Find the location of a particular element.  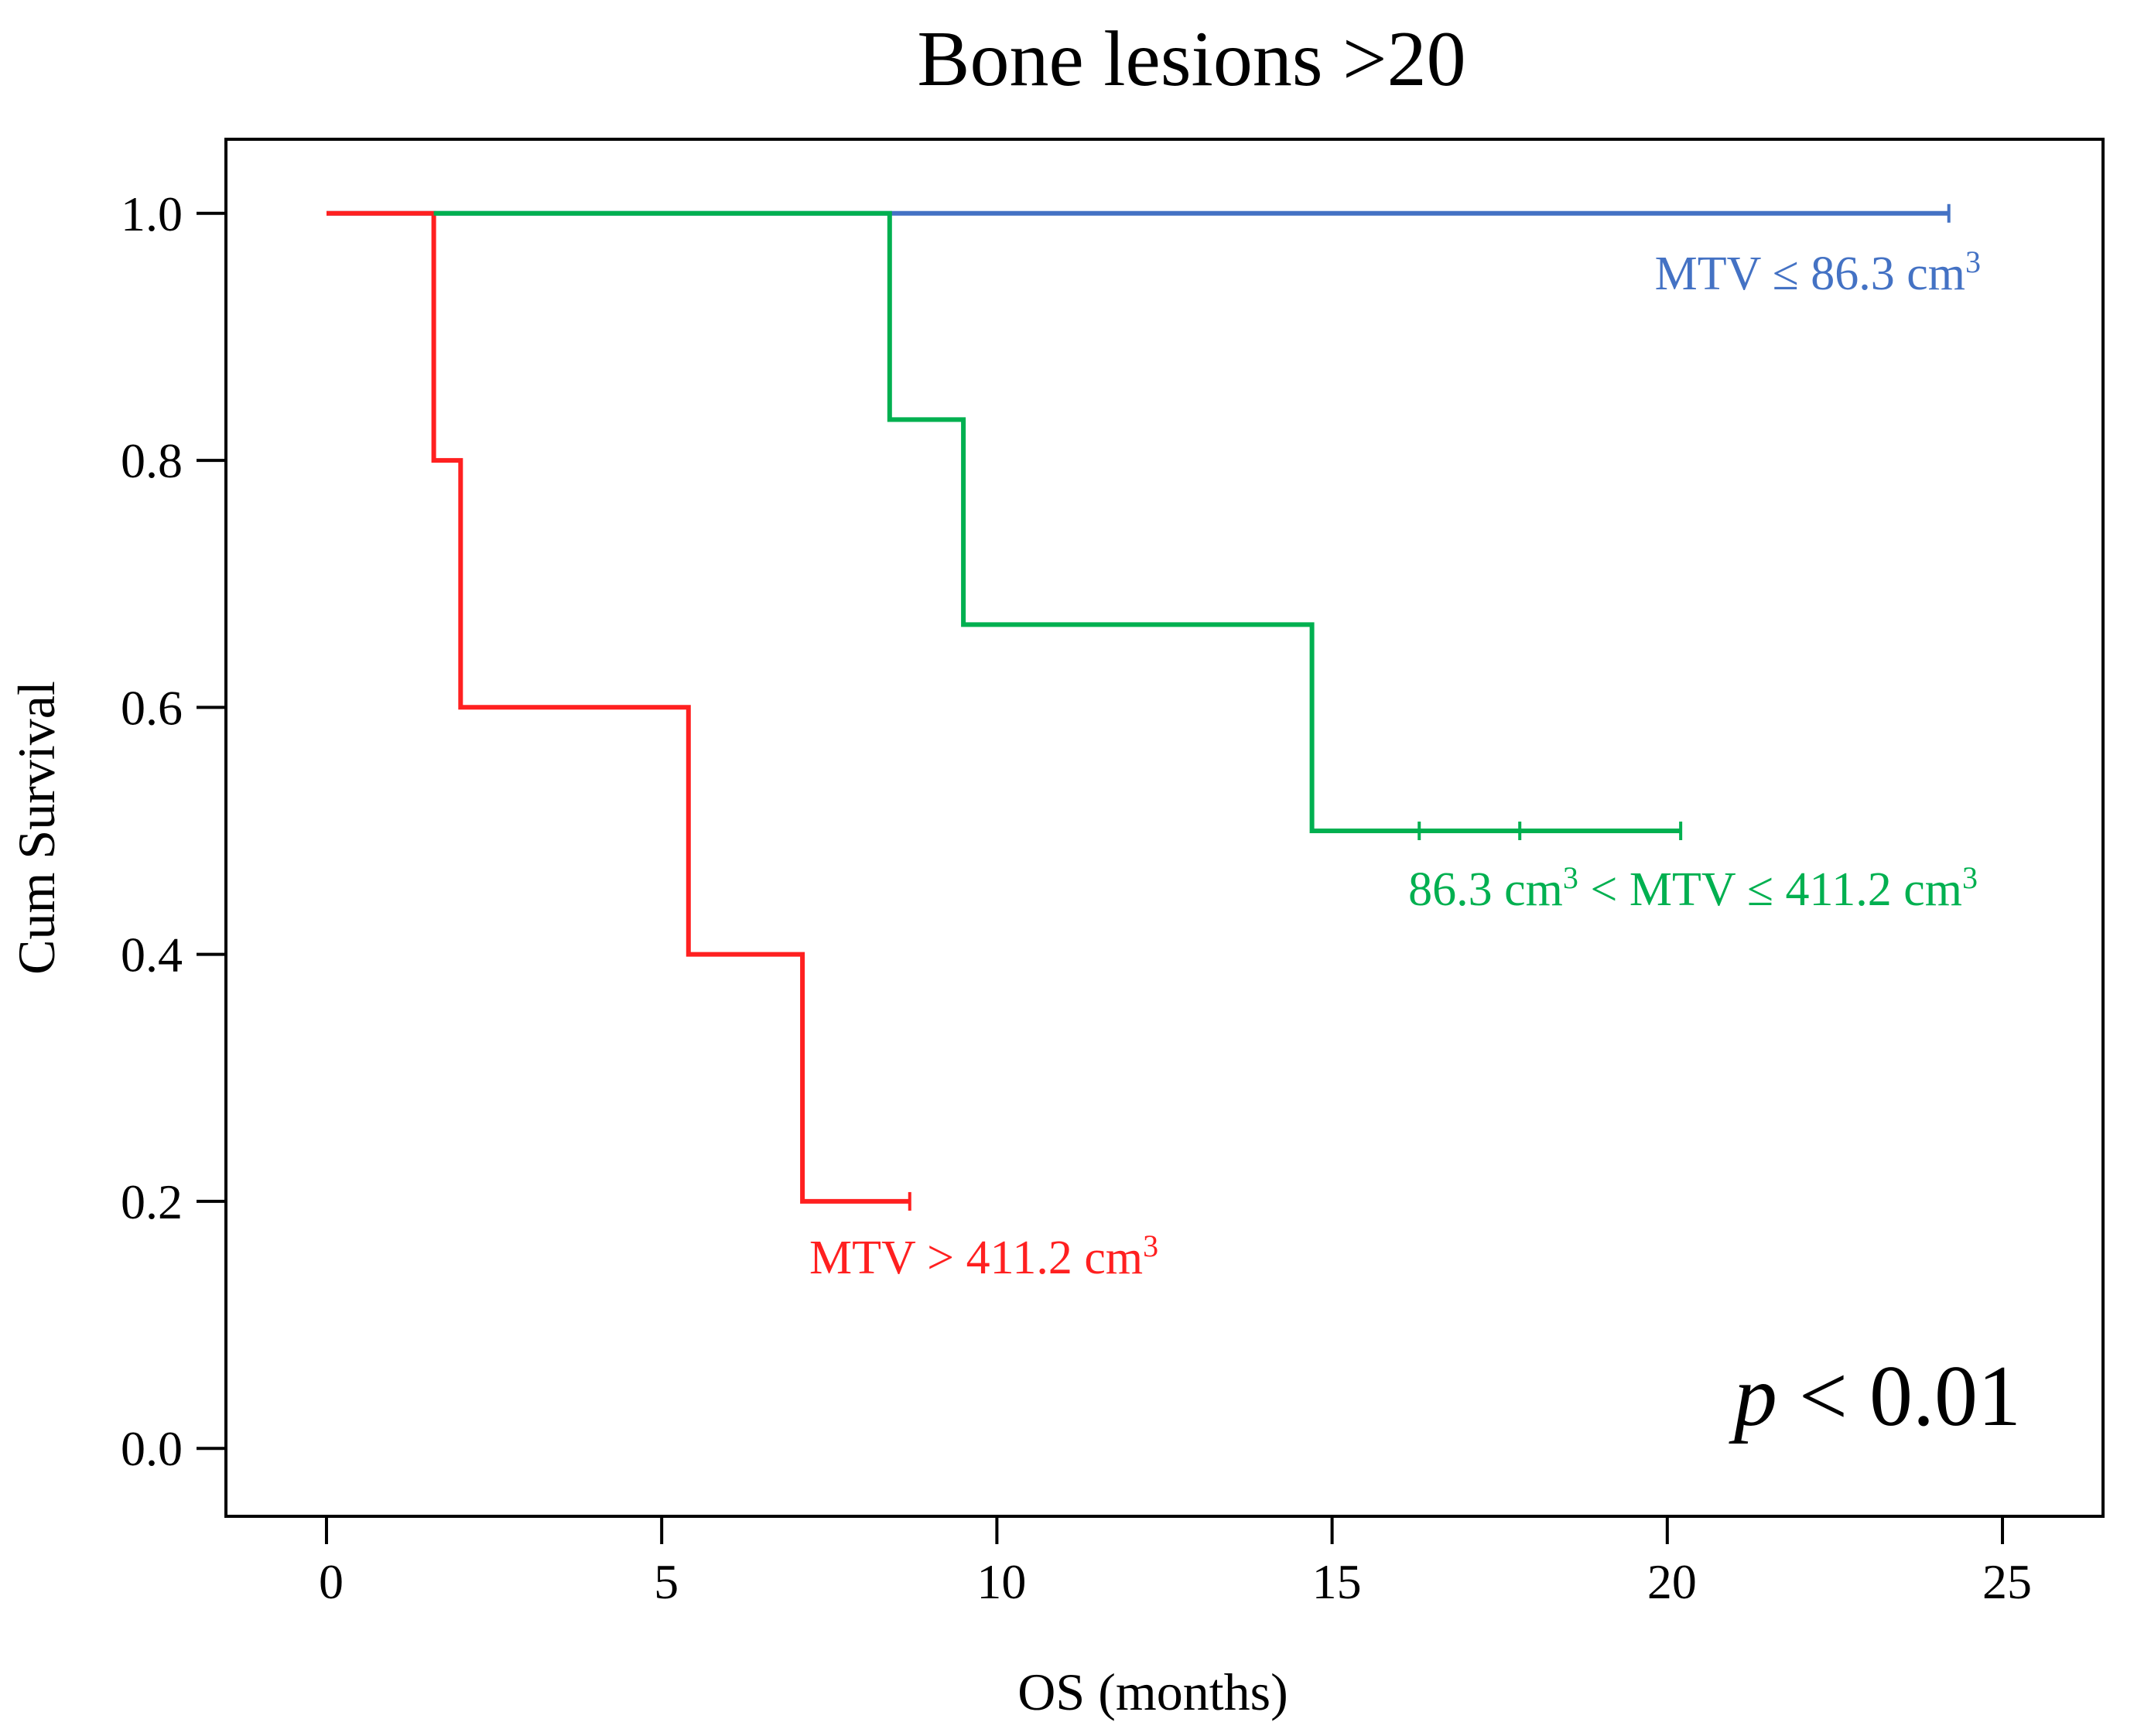

p-value-text: < 0.01 is located at coordinates (1899, 1396).